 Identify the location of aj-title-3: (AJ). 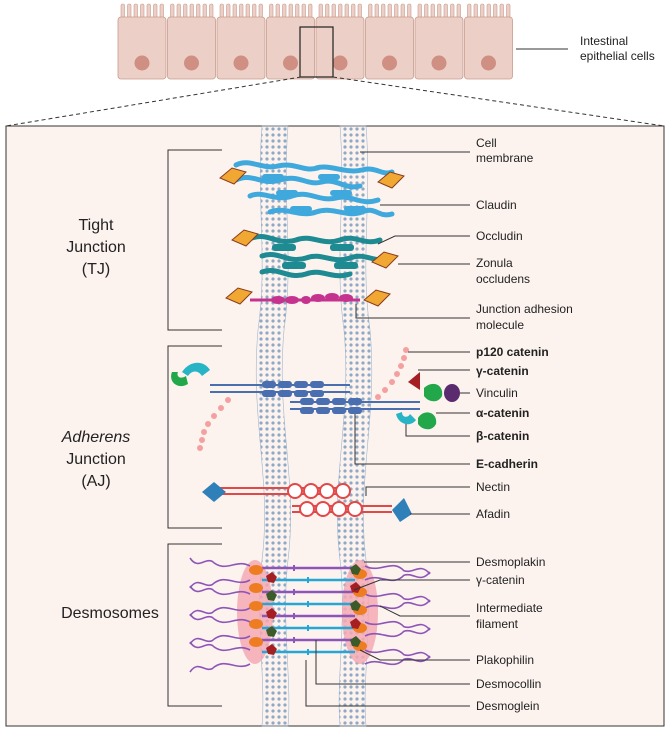
(95, 481).